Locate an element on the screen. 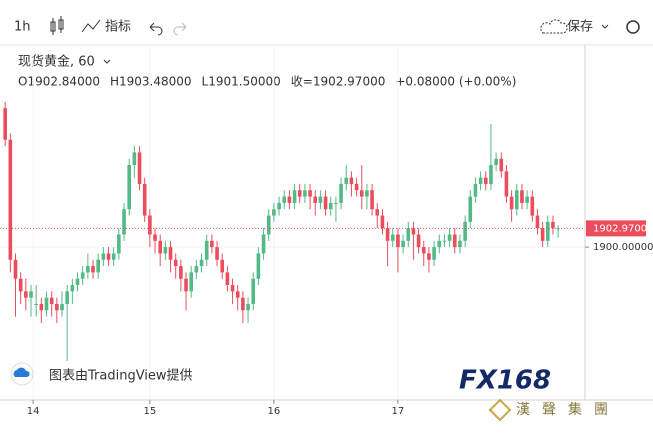 The image size is (653, 434). undo-icon is located at coordinates (156, 29).